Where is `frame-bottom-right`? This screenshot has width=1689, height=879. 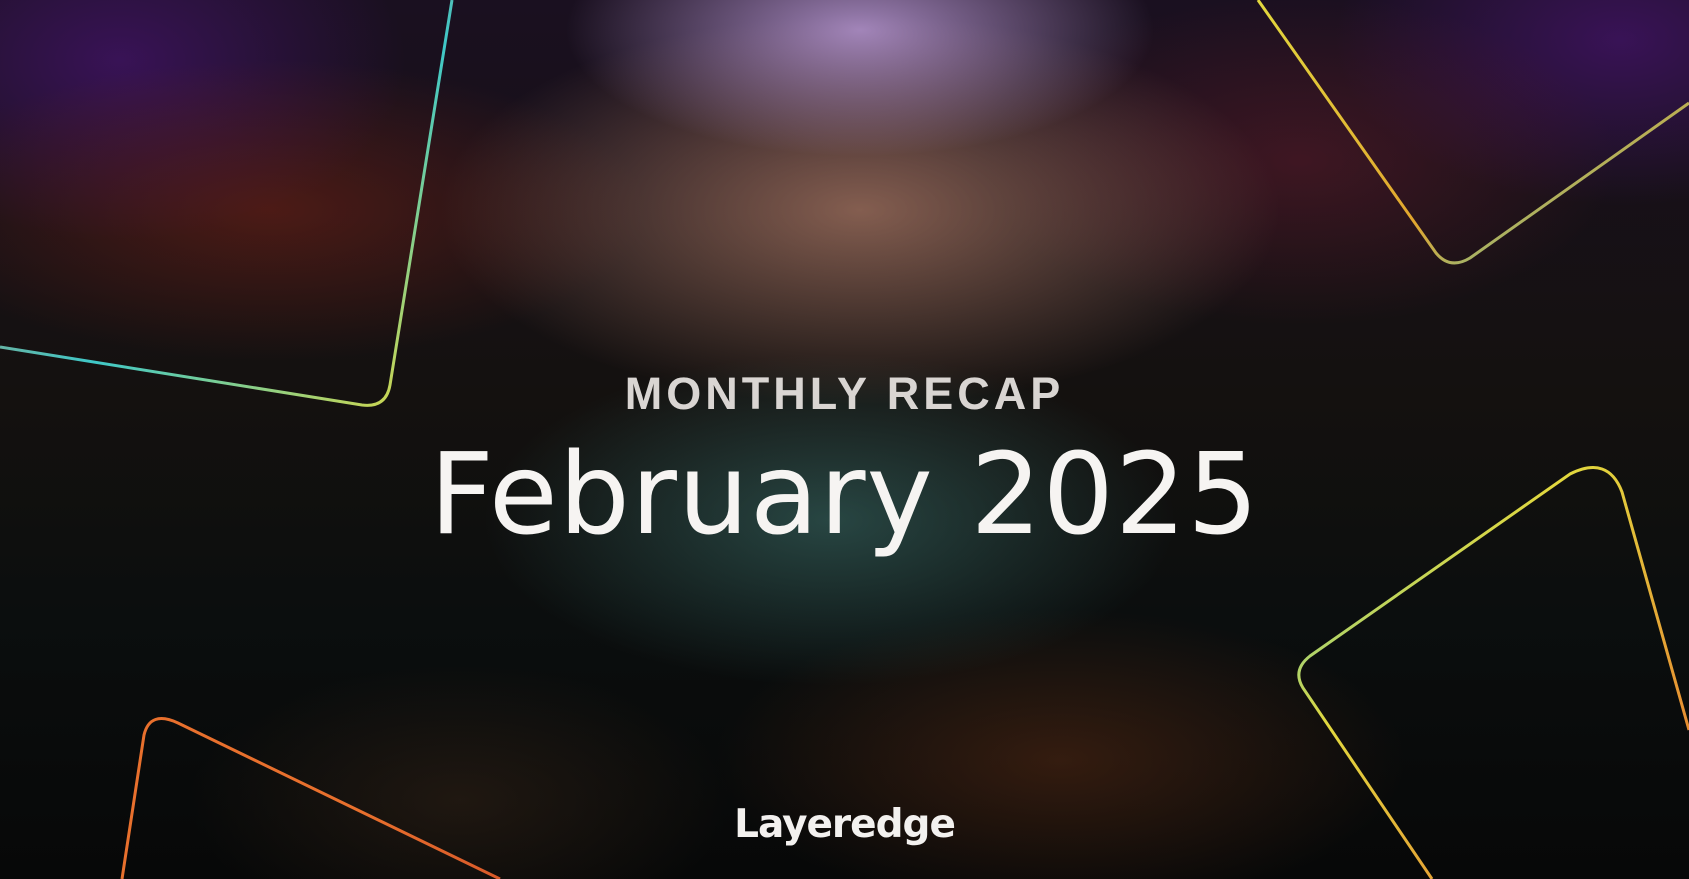 frame-bottom-right is located at coordinates (1493, 672).